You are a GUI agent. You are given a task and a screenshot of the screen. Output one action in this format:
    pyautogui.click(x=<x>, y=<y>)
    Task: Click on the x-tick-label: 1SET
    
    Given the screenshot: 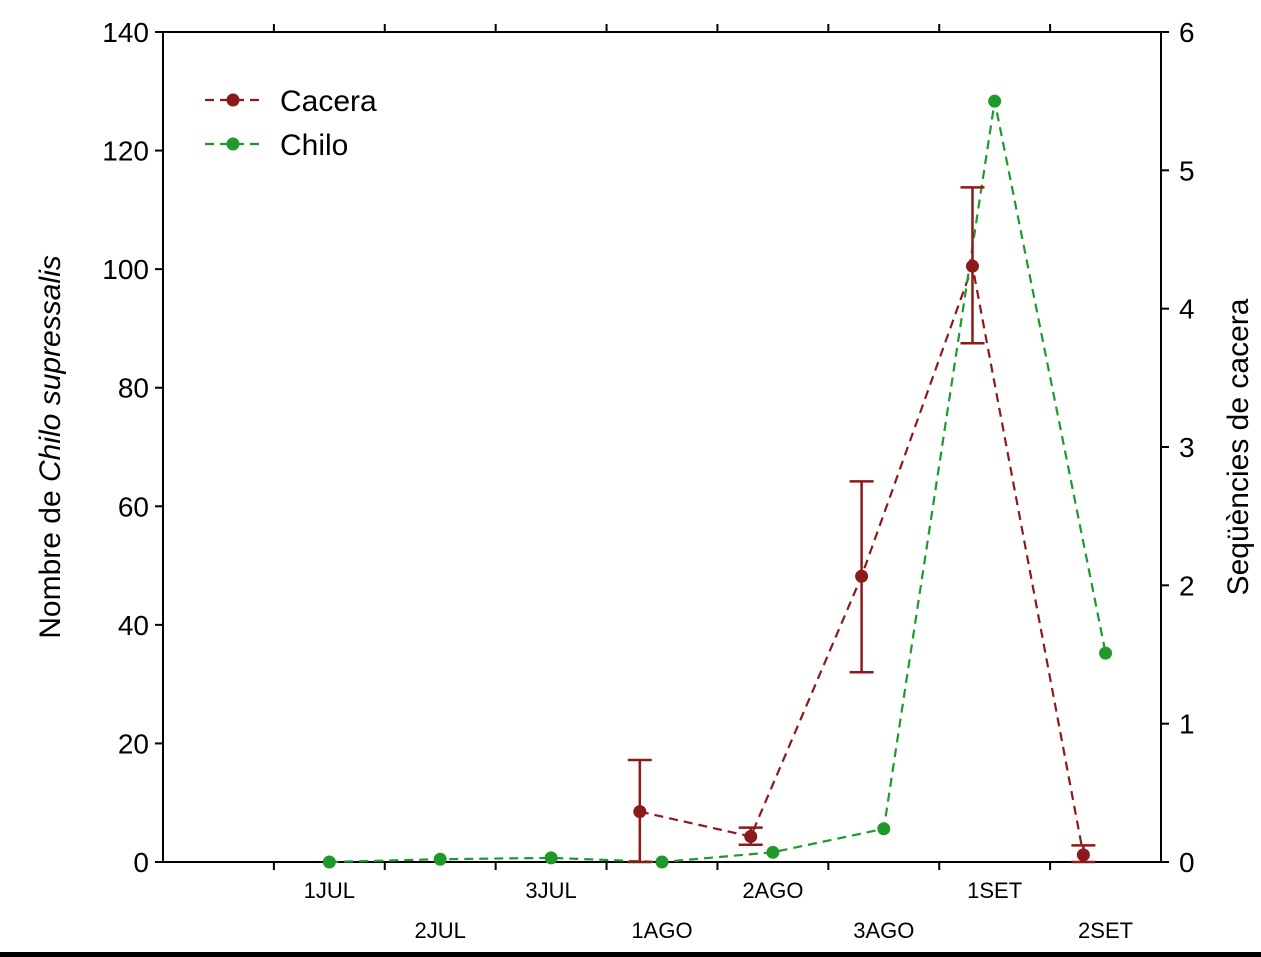 What is the action you would take?
    pyautogui.click(x=994, y=890)
    